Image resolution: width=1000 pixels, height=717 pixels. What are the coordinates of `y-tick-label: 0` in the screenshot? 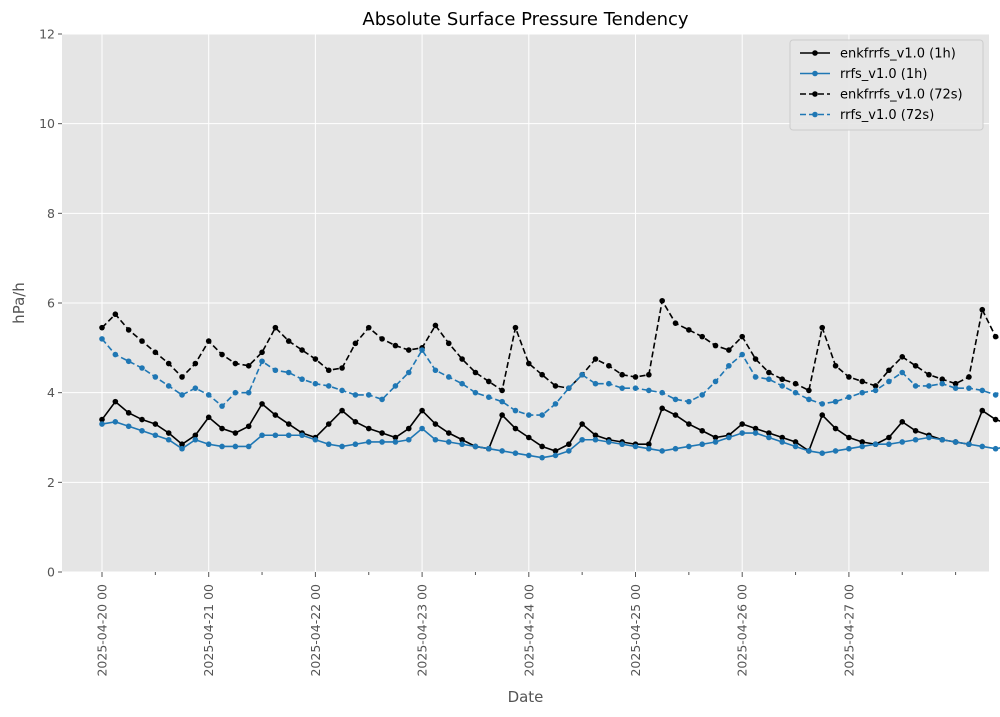 It's located at (51, 572).